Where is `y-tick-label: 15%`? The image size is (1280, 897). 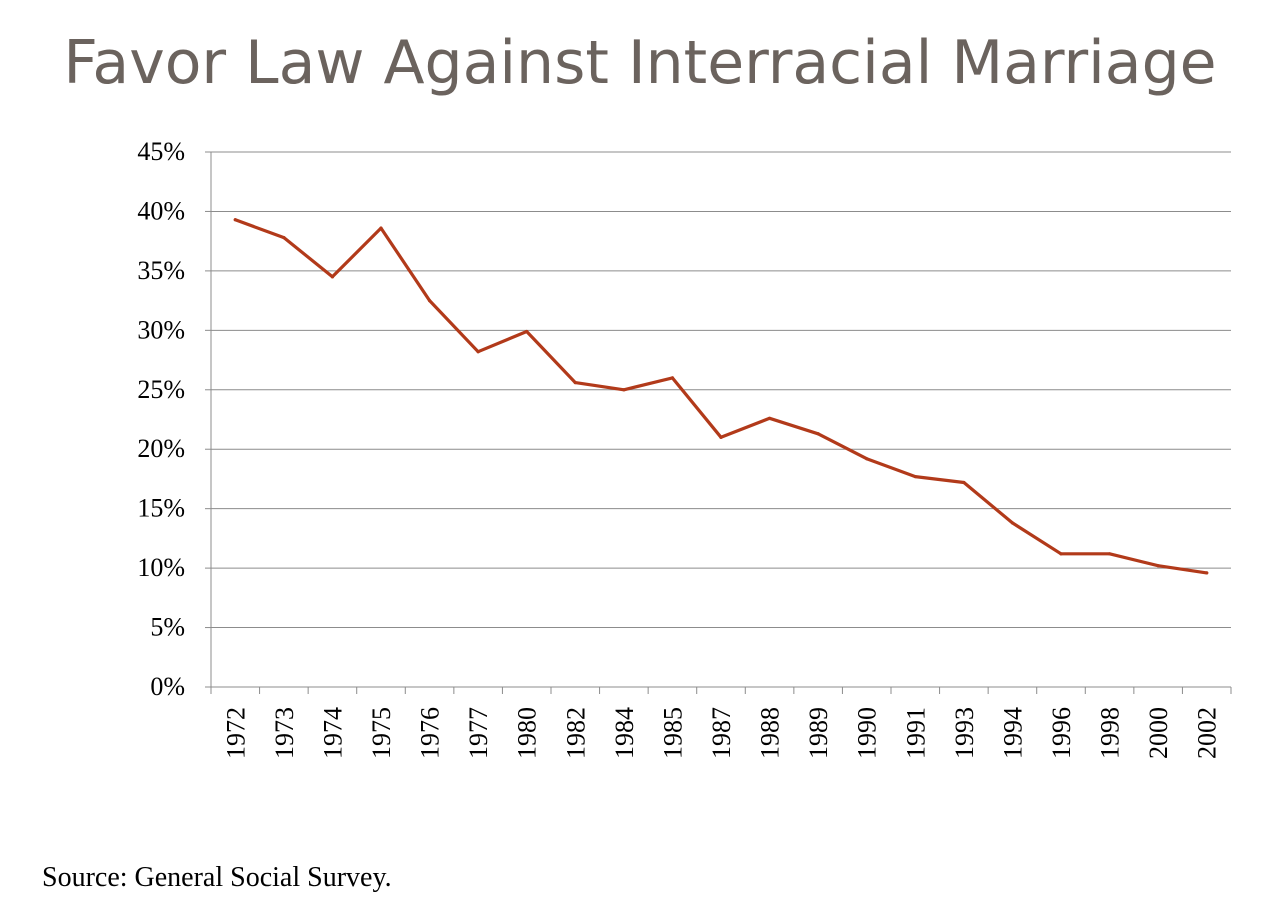
y-tick-label: 15% is located at coordinates (161, 508).